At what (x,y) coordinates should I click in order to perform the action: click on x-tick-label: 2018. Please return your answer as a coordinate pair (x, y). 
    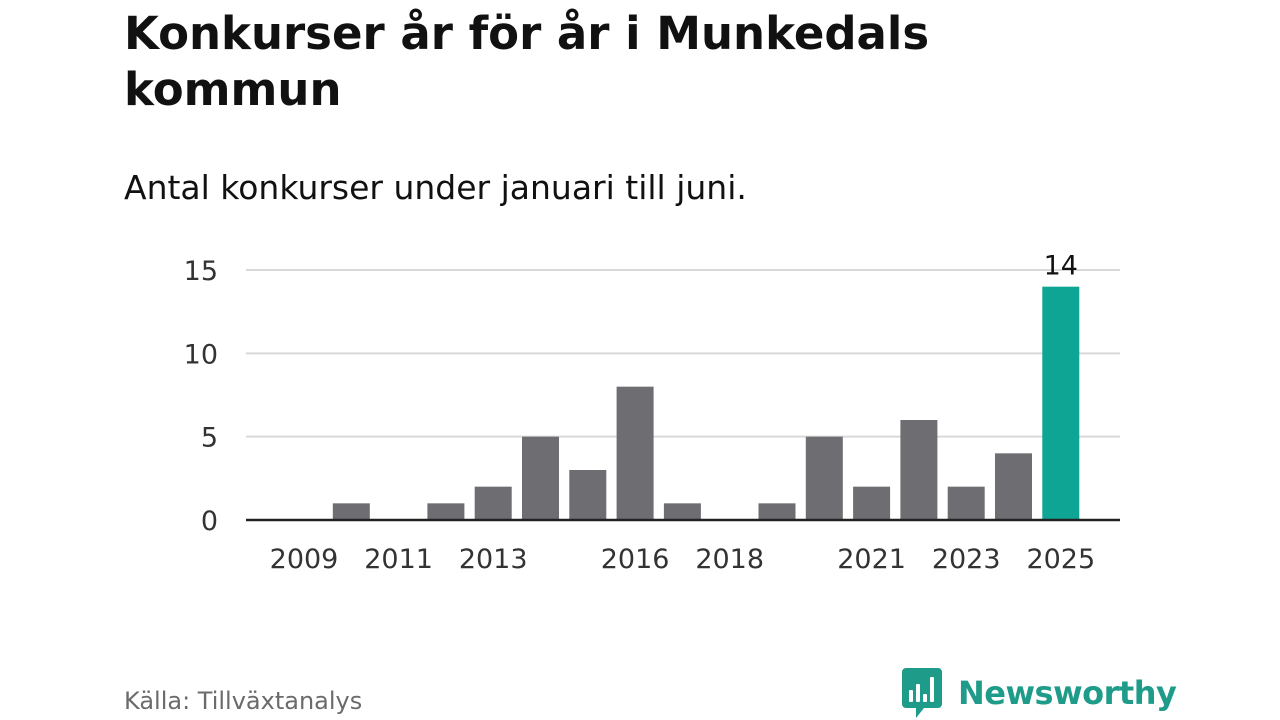
    Looking at the image, I should click on (729, 559).